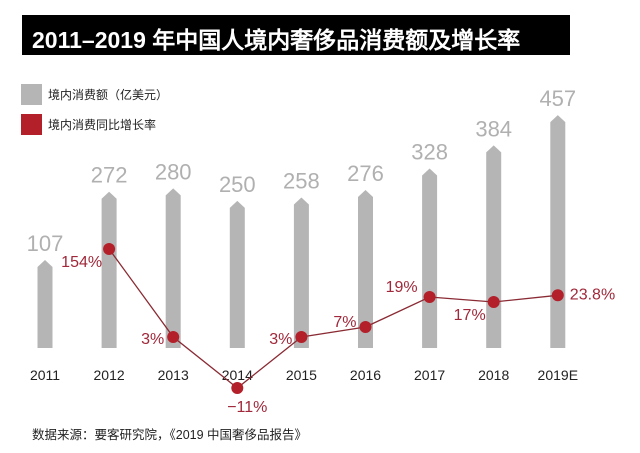  What do you see at coordinates (170, 435) in the screenshot?
I see `source-note: 数据来源：要客研究院，《2019 中国奢侈品报告》` at bounding box center [170, 435].